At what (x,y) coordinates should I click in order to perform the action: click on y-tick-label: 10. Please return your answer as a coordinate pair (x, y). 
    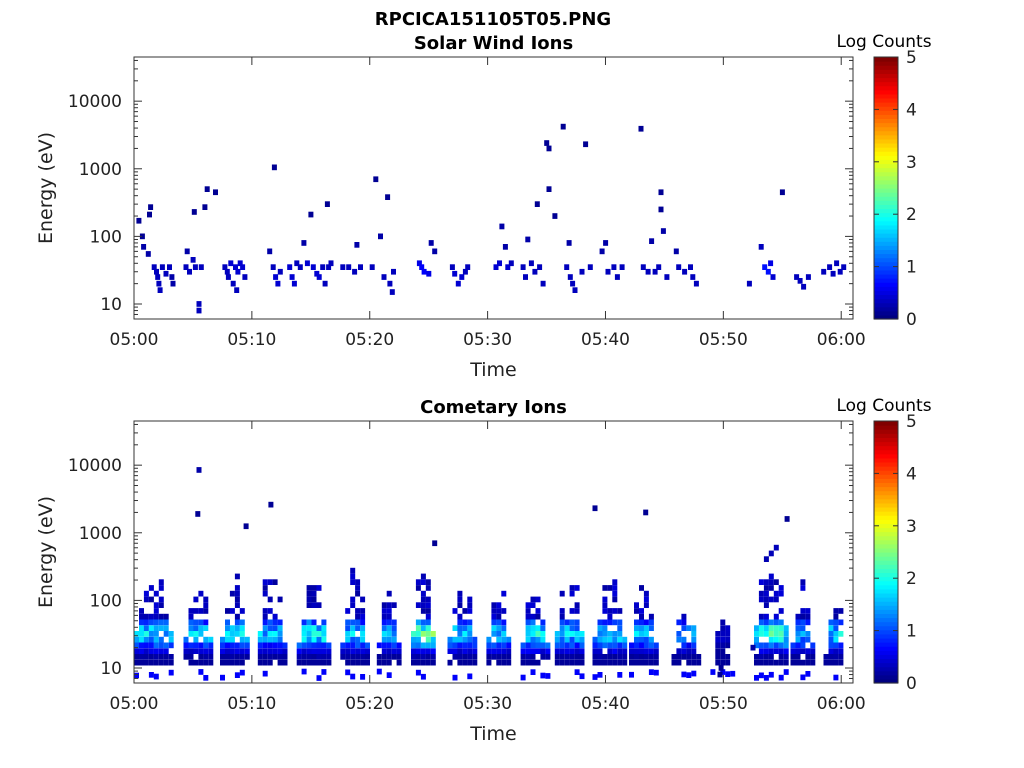
    Looking at the image, I should click on (111, 669).